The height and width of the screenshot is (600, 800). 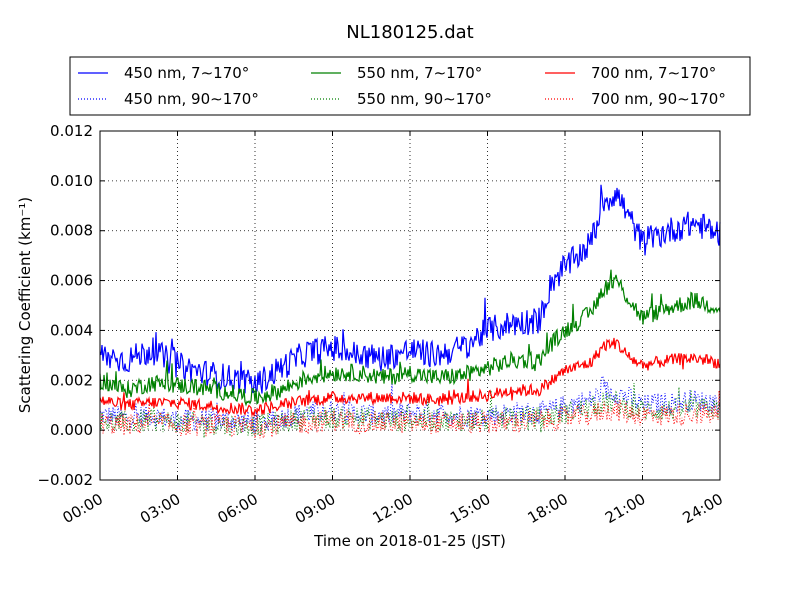 What do you see at coordinates (186, 73) in the screenshot?
I see `legend-label: 450 nm, 7∼170°` at bounding box center [186, 73].